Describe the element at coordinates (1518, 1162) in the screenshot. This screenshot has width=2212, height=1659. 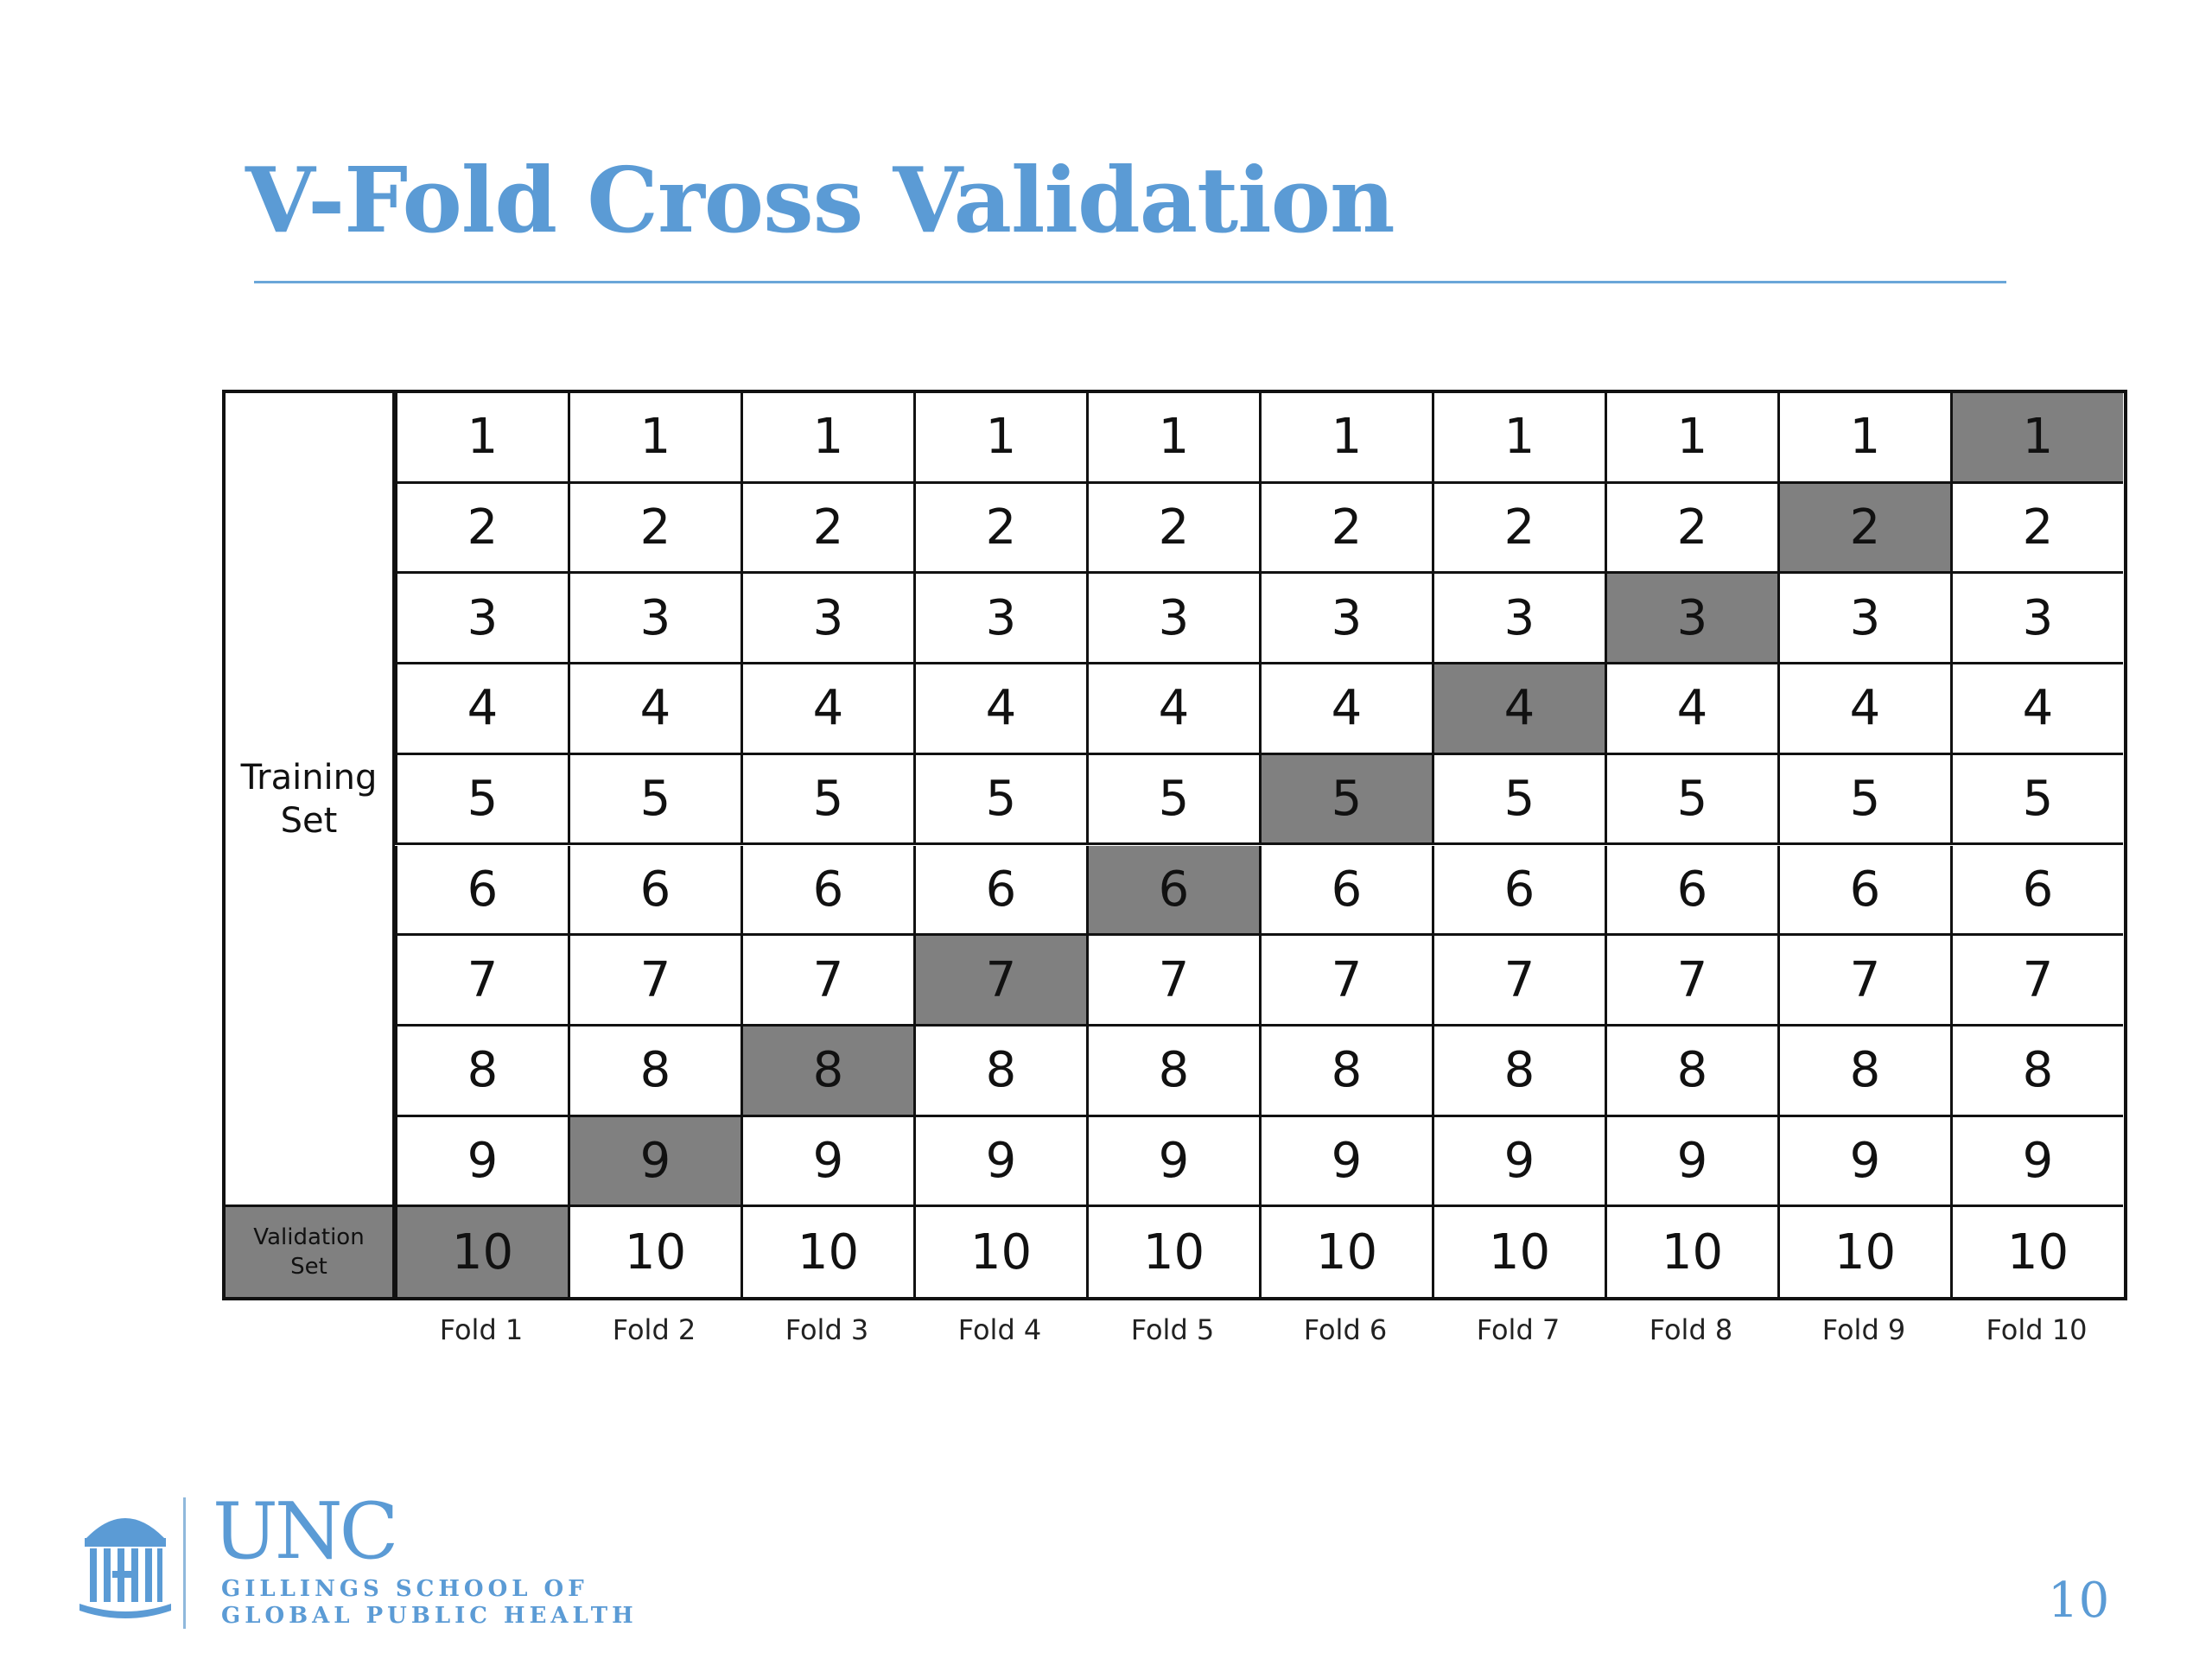
I see `fold-7-row-9-cell: 9` at that location.